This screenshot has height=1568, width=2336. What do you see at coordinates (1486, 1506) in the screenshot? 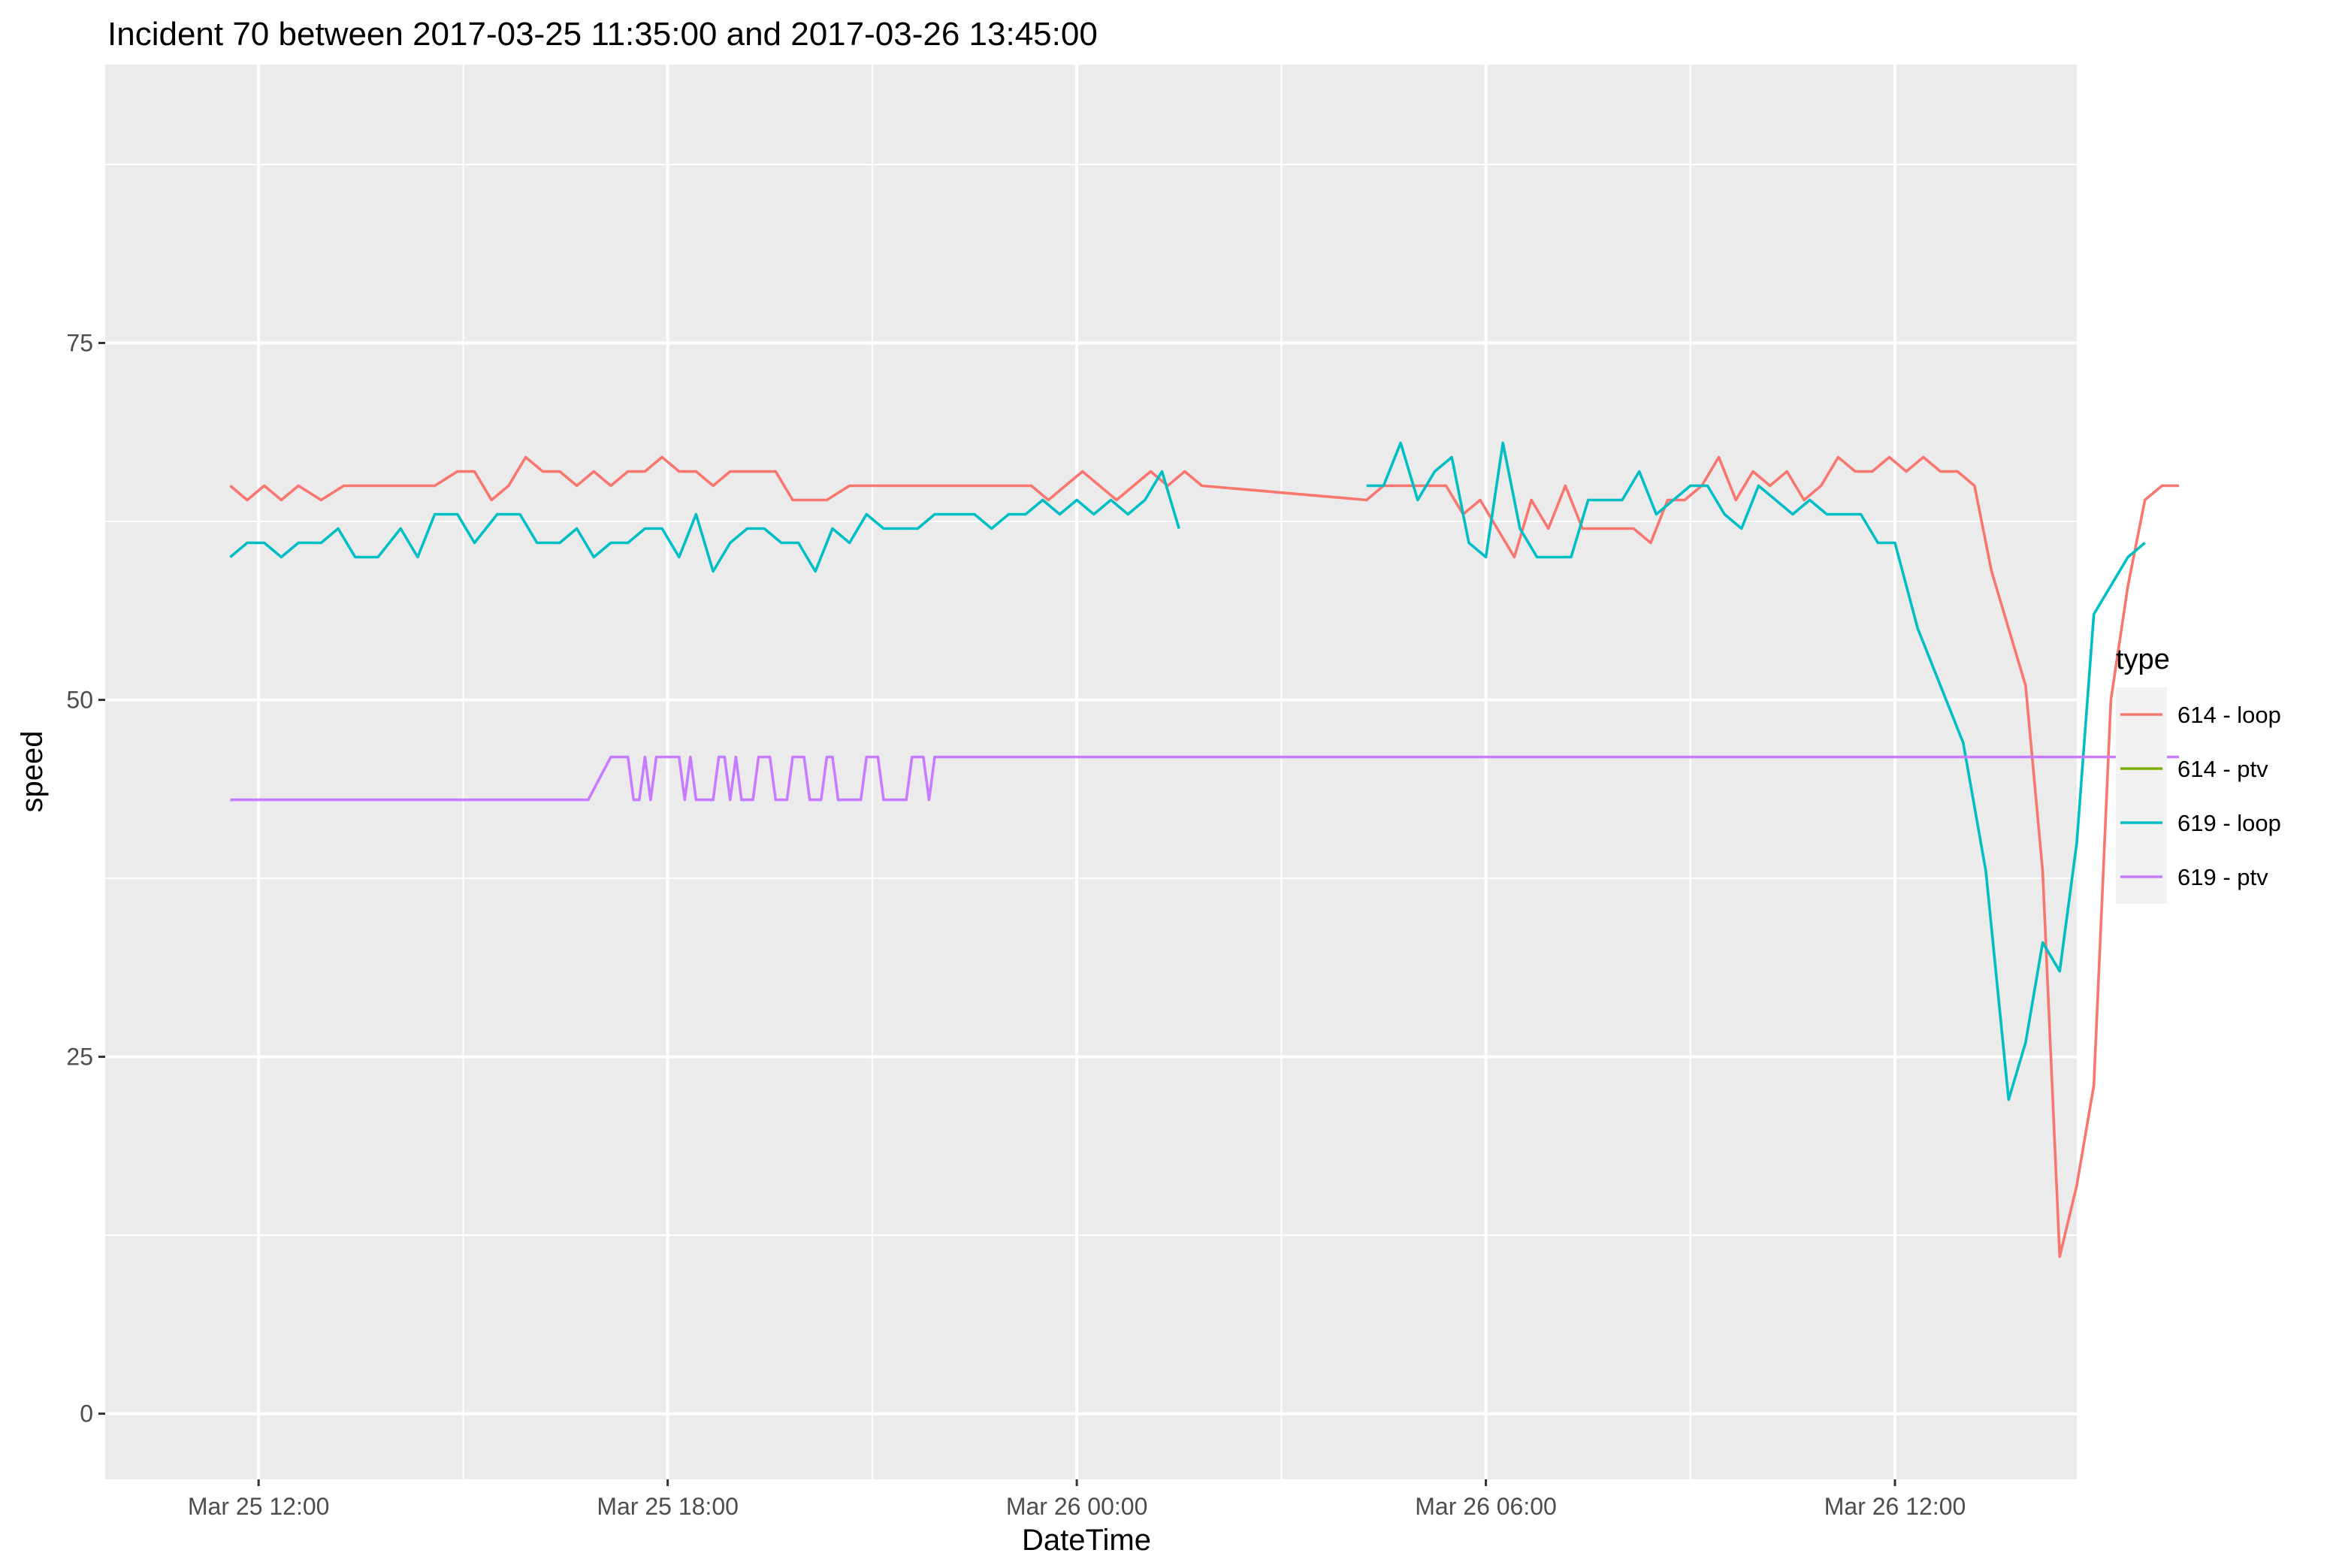
I see `x-tick-label: Mar 26 06:00` at bounding box center [1486, 1506].